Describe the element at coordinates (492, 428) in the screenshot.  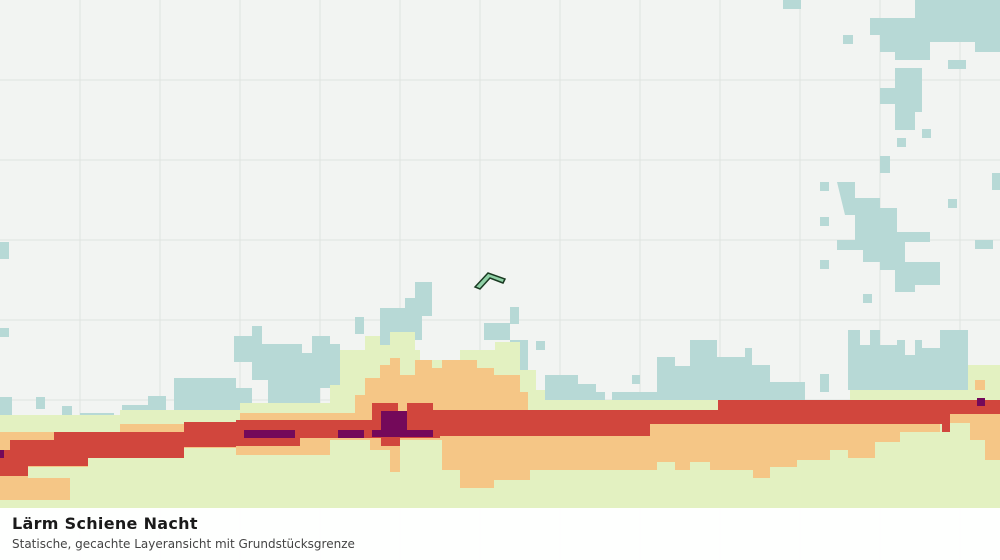
I see `noise-band-very-high` at that location.